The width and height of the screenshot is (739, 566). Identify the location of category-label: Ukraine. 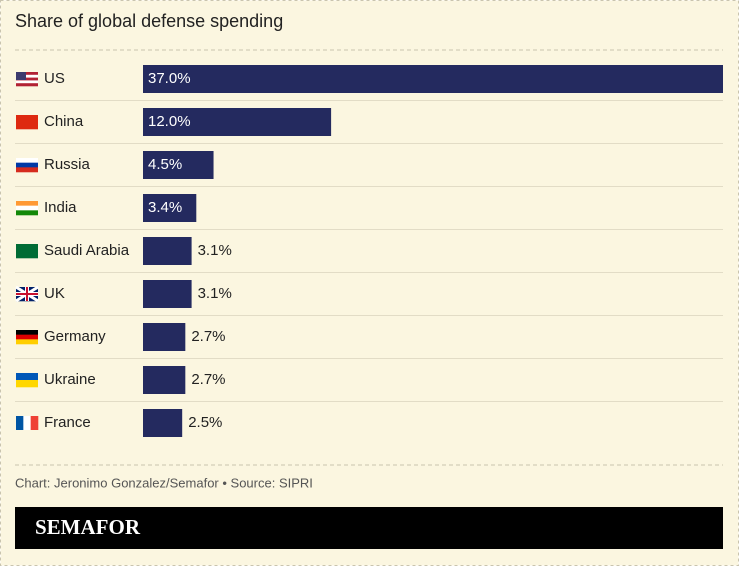
(70, 379).